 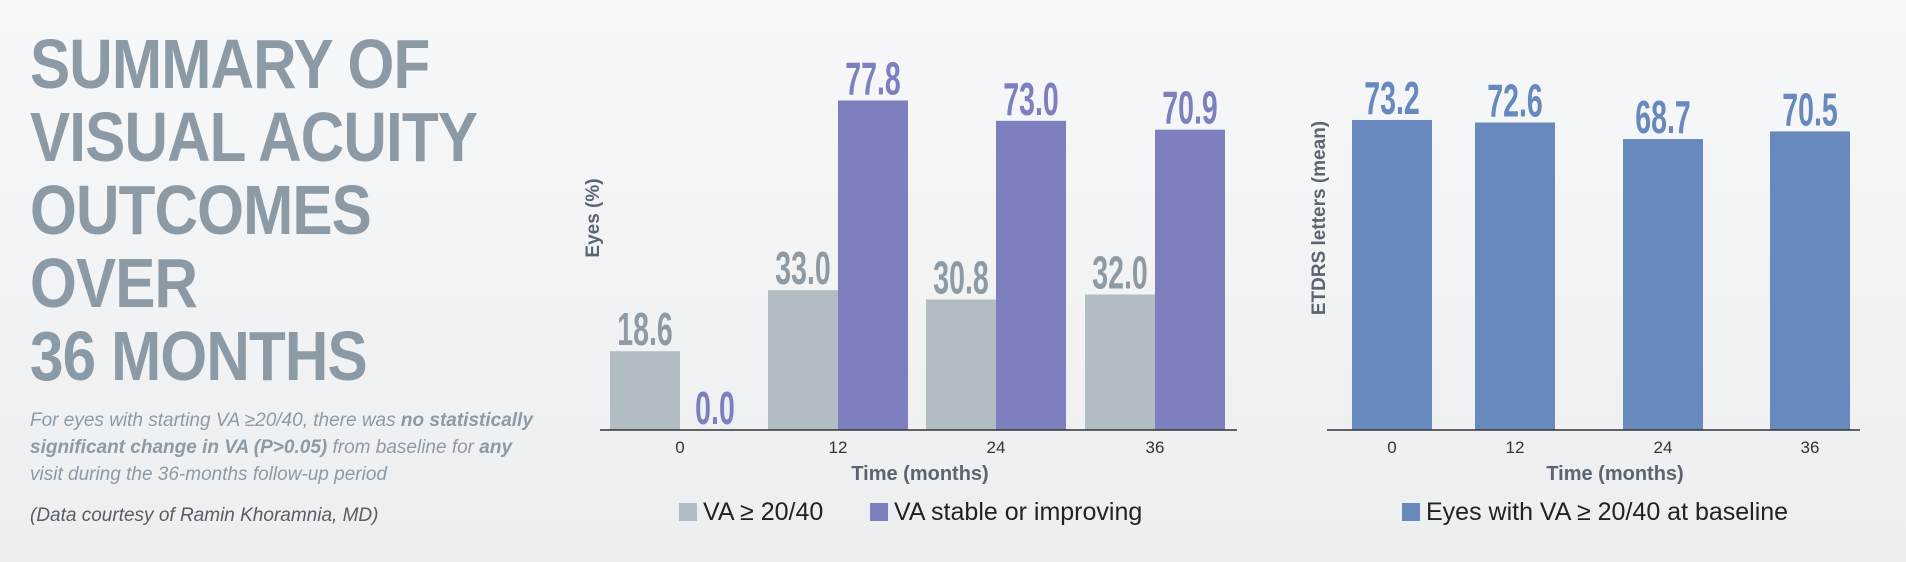 What do you see at coordinates (1392, 99) in the screenshot?
I see `bar-value-label: 73.2` at bounding box center [1392, 99].